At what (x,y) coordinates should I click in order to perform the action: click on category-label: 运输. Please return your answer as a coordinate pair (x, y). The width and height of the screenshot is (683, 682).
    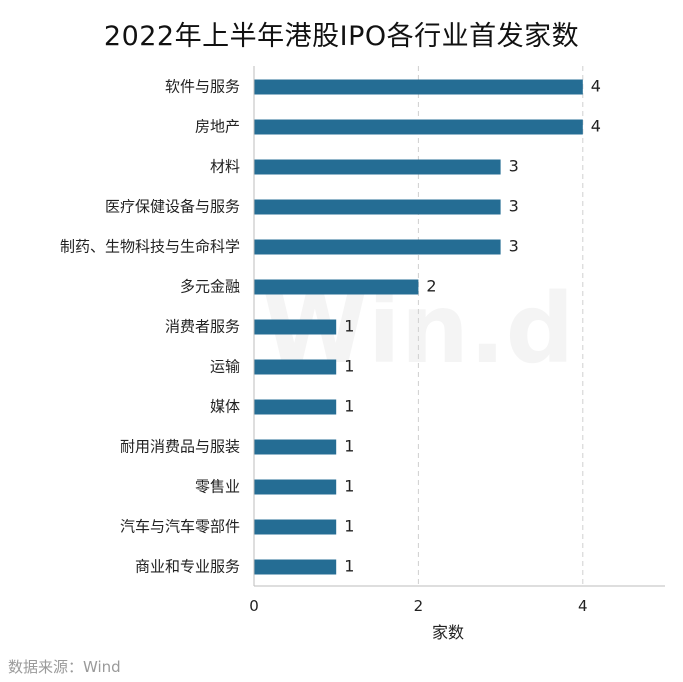
    Looking at the image, I should click on (225, 367).